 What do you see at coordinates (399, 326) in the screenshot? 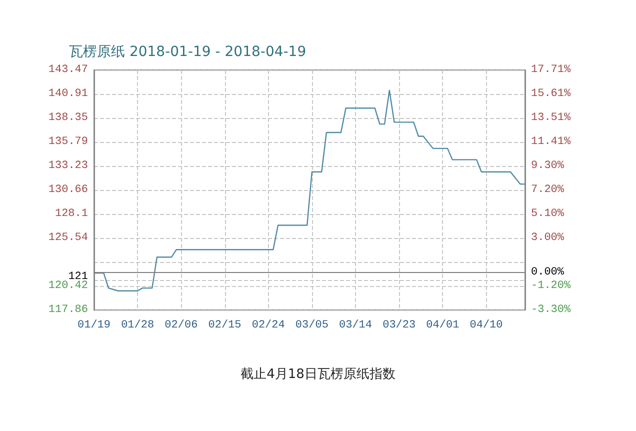
I see `x-tick-label: 03/23` at bounding box center [399, 326].